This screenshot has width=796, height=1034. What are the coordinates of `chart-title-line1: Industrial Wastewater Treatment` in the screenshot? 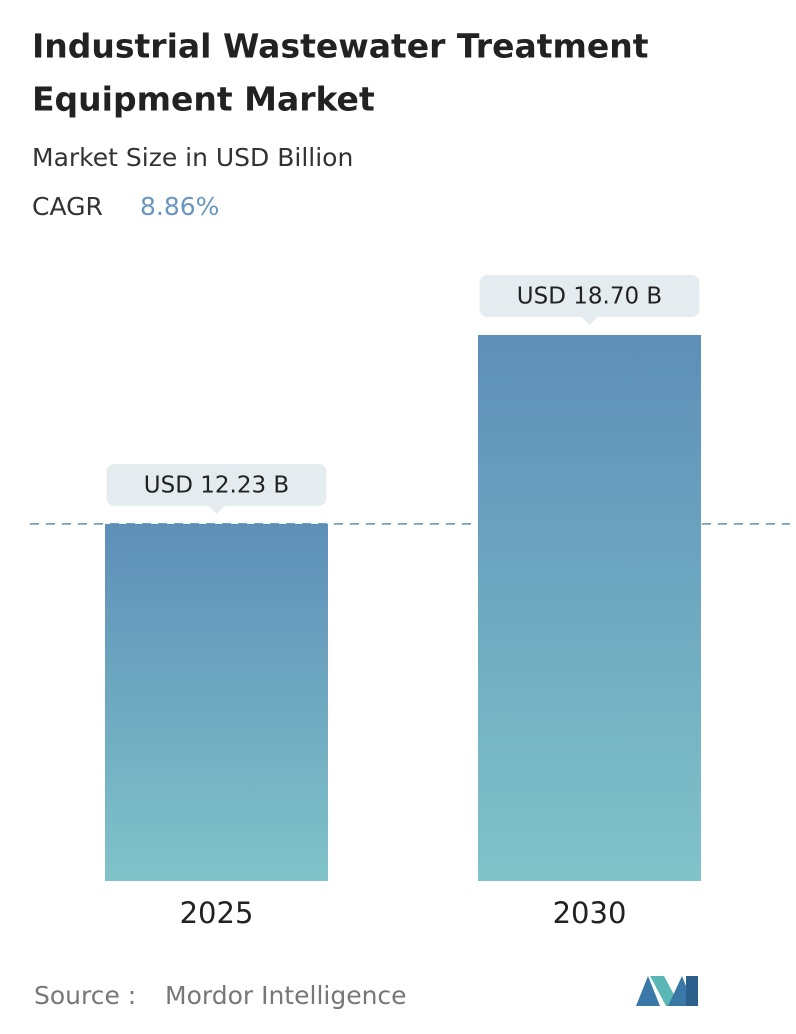 It's located at (340, 46).